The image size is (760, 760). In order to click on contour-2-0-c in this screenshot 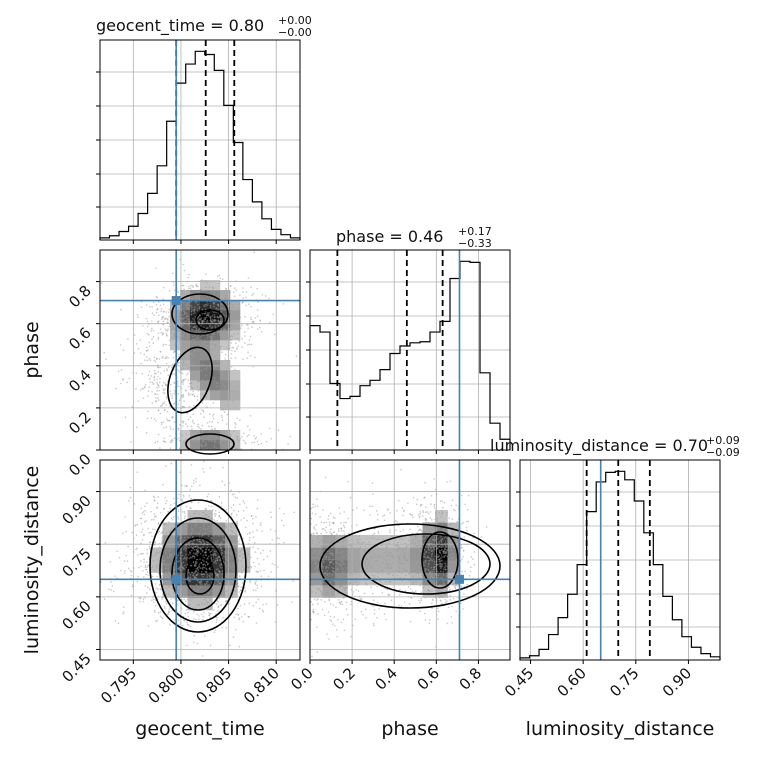, I will do `click(198, 574)`.